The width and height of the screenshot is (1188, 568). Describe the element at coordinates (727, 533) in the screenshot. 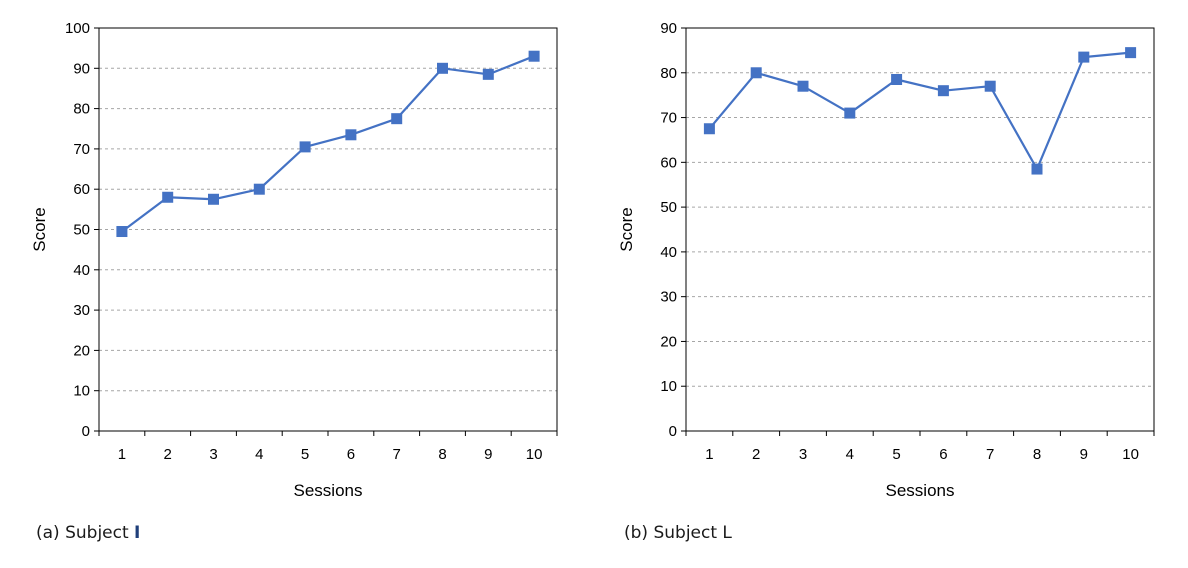

I see `caption-b-subject: L` at that location.